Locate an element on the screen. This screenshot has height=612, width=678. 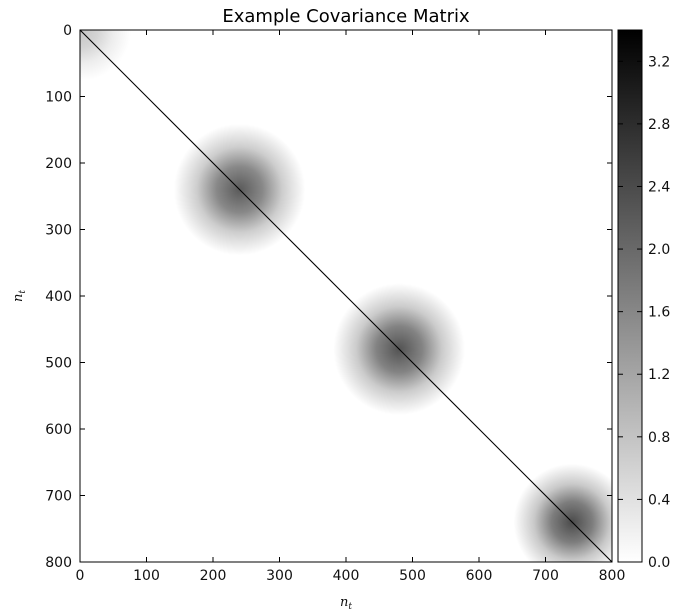
y-axis-label: nt is located at coordinates (19, 296).